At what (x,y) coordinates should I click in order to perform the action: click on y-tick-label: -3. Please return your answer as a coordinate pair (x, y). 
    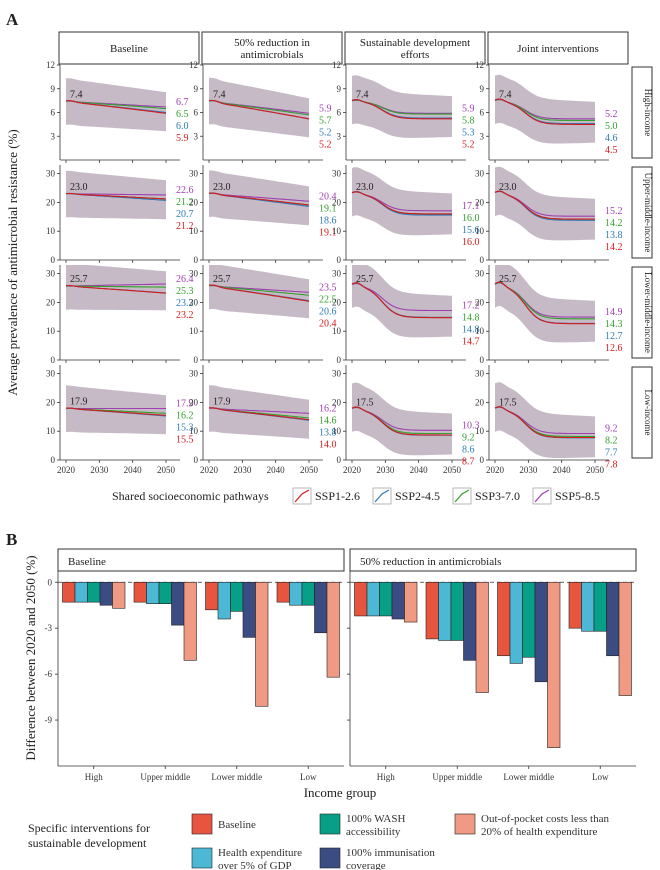
    Looking at the image, I should click on (49, 628).